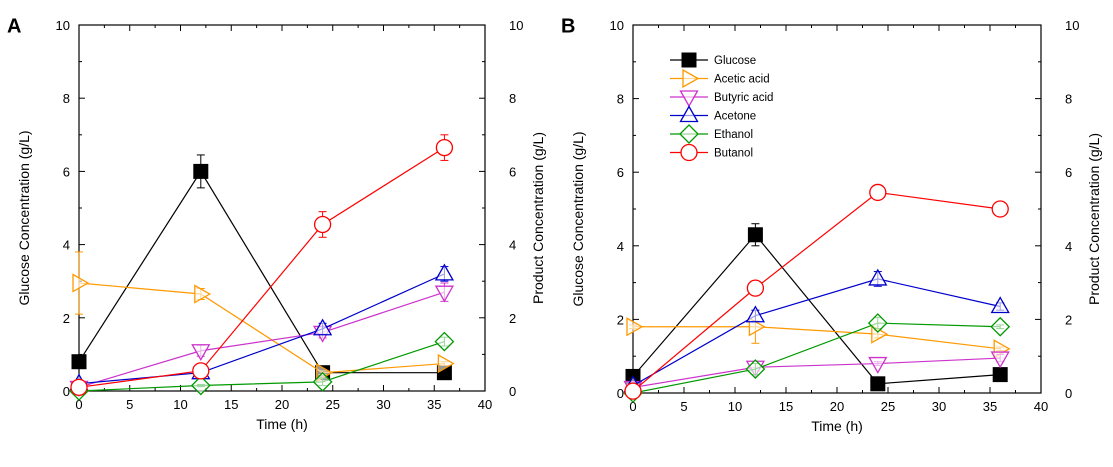 This screenshot has height=467, width=1113. Describe the element at coordinates (689, 134) in the screenshot. I see `legend-marker-ethanol` at that location.